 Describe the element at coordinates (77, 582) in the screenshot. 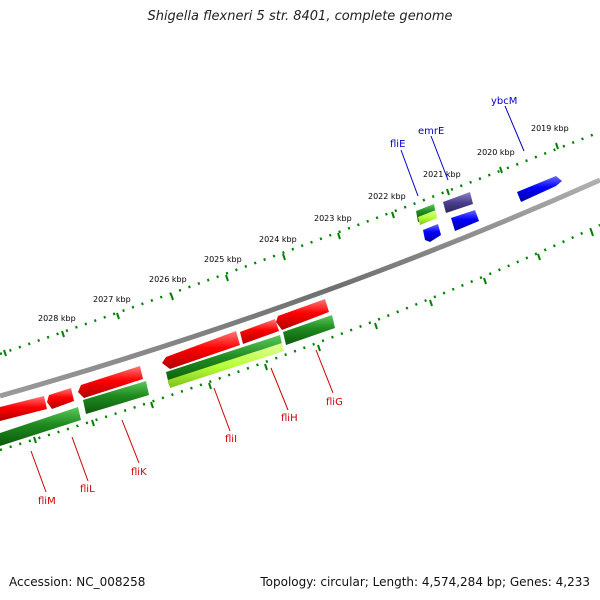

I see `accession-text: Accession: NC_008258` at that location.